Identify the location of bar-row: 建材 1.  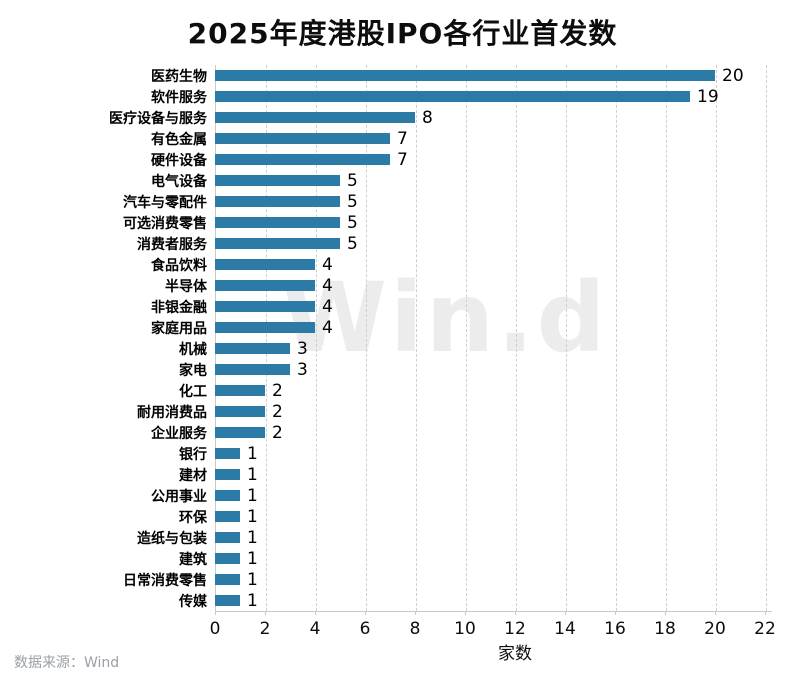
(402, 474).